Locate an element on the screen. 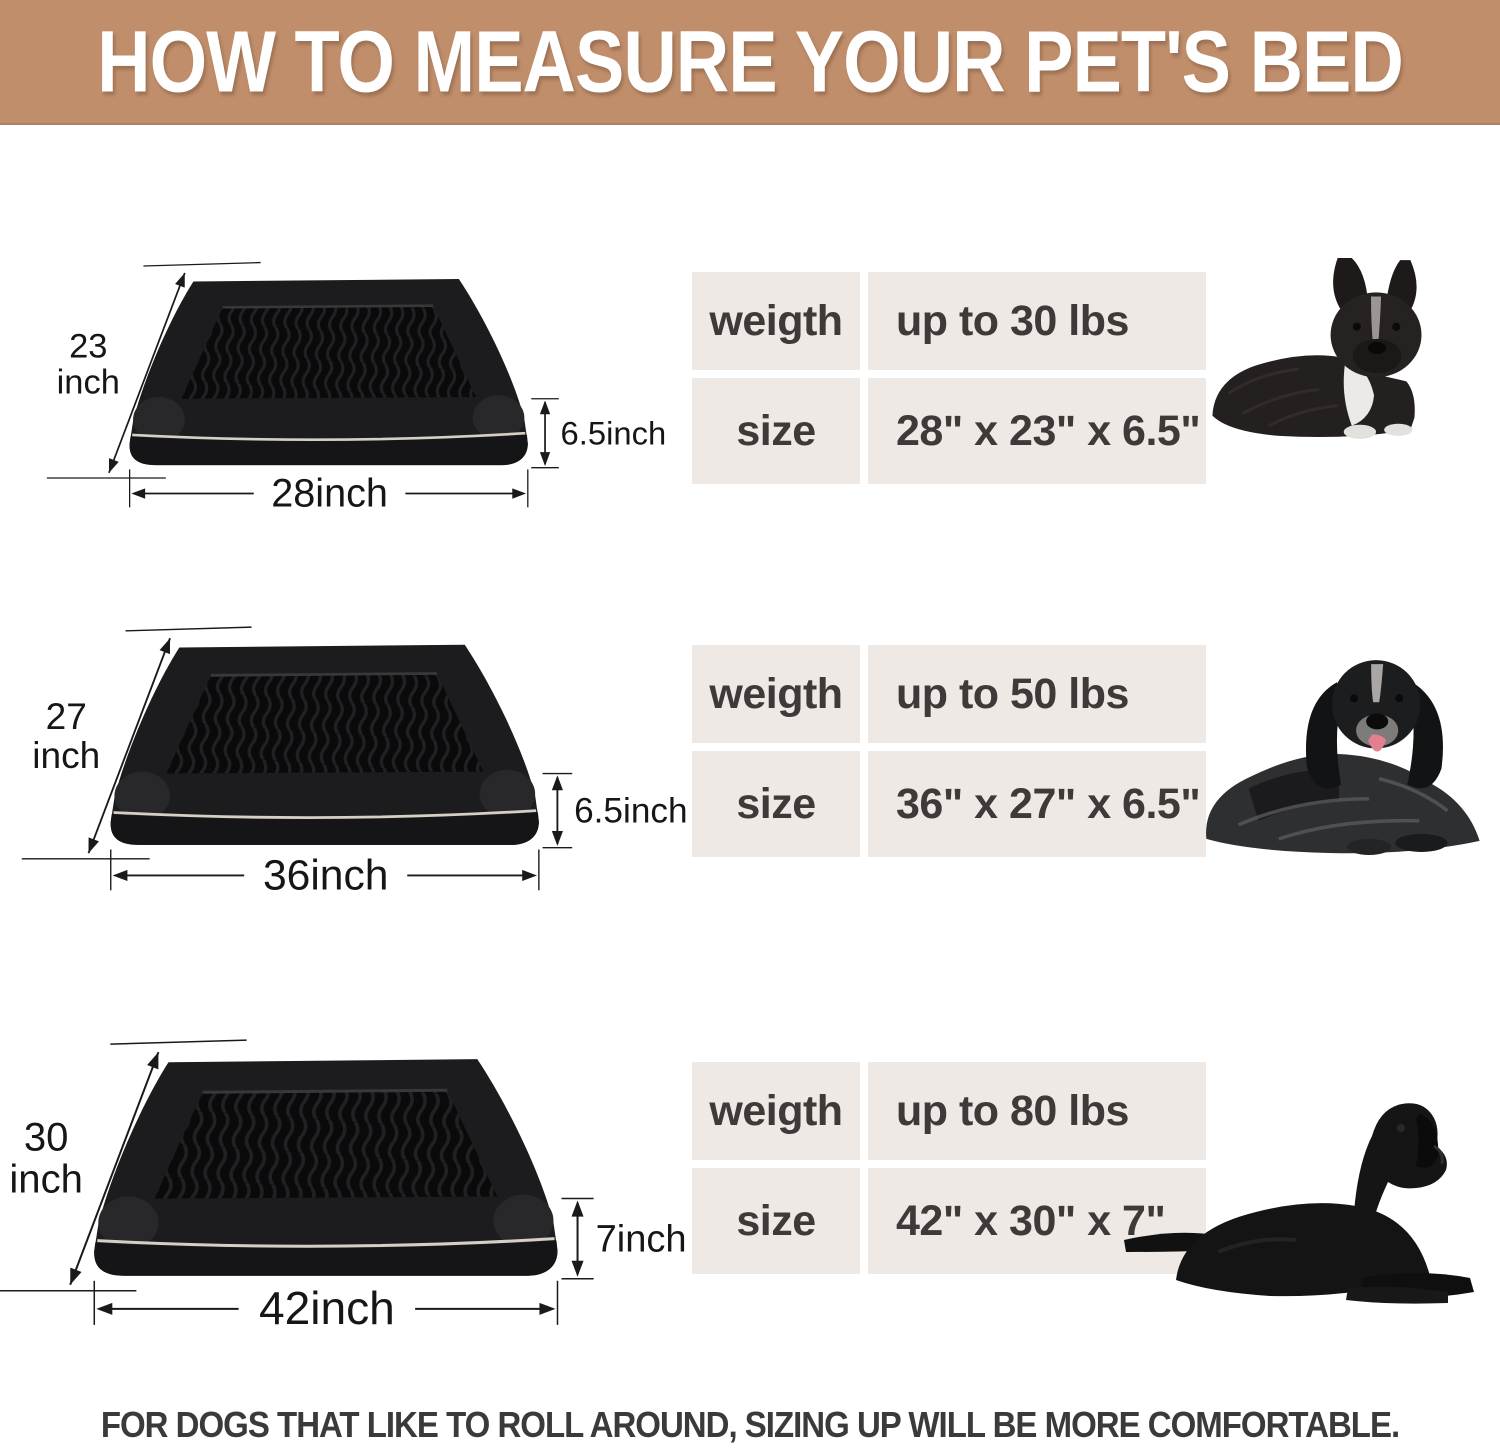 The height and width of the screenshot is (1451, 1500). fur-streaks is located at coordinates (1343, 808).